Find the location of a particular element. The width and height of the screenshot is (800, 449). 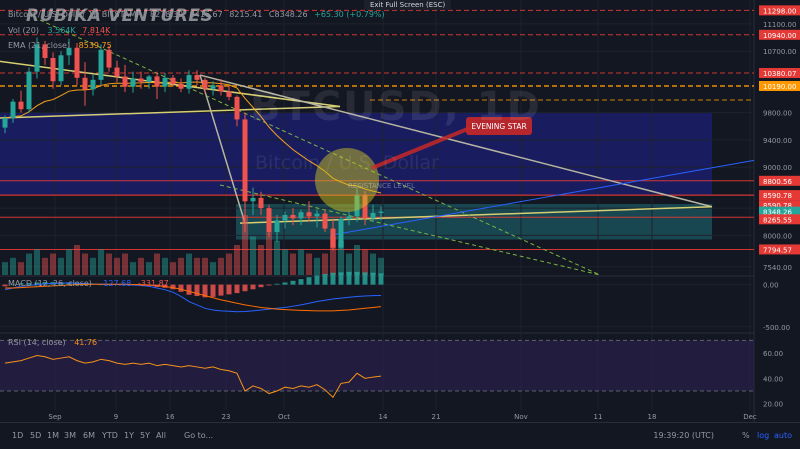

price-label-text: 8348.26 is located at coordinates (777, 213).